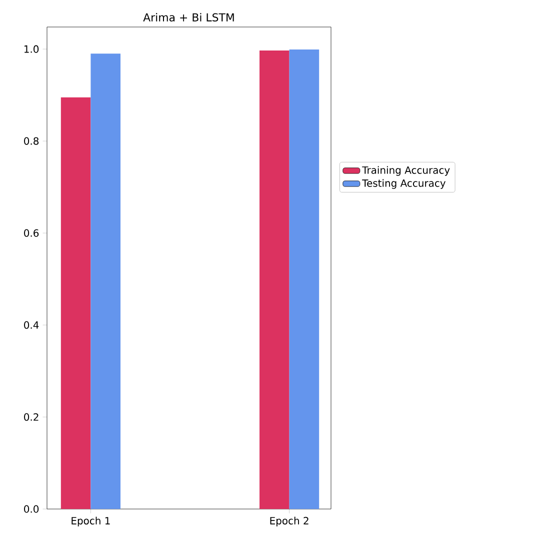 This screenshot has height=534, width=551. What do you see at coordinates (188, 17) in the screenshot?
I see `chart-title: Arima + Bi LSTM` at bounding box center [188, 17].